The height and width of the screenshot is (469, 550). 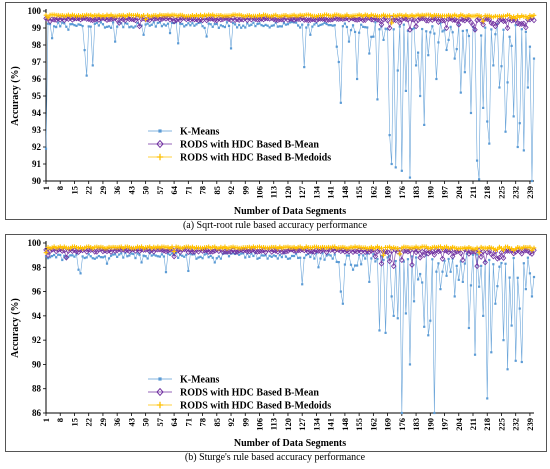 What do you see at coordinates (37, 45) in the screenshot?
I see `y-tick-label: 98` at bounding box center [37, 45].